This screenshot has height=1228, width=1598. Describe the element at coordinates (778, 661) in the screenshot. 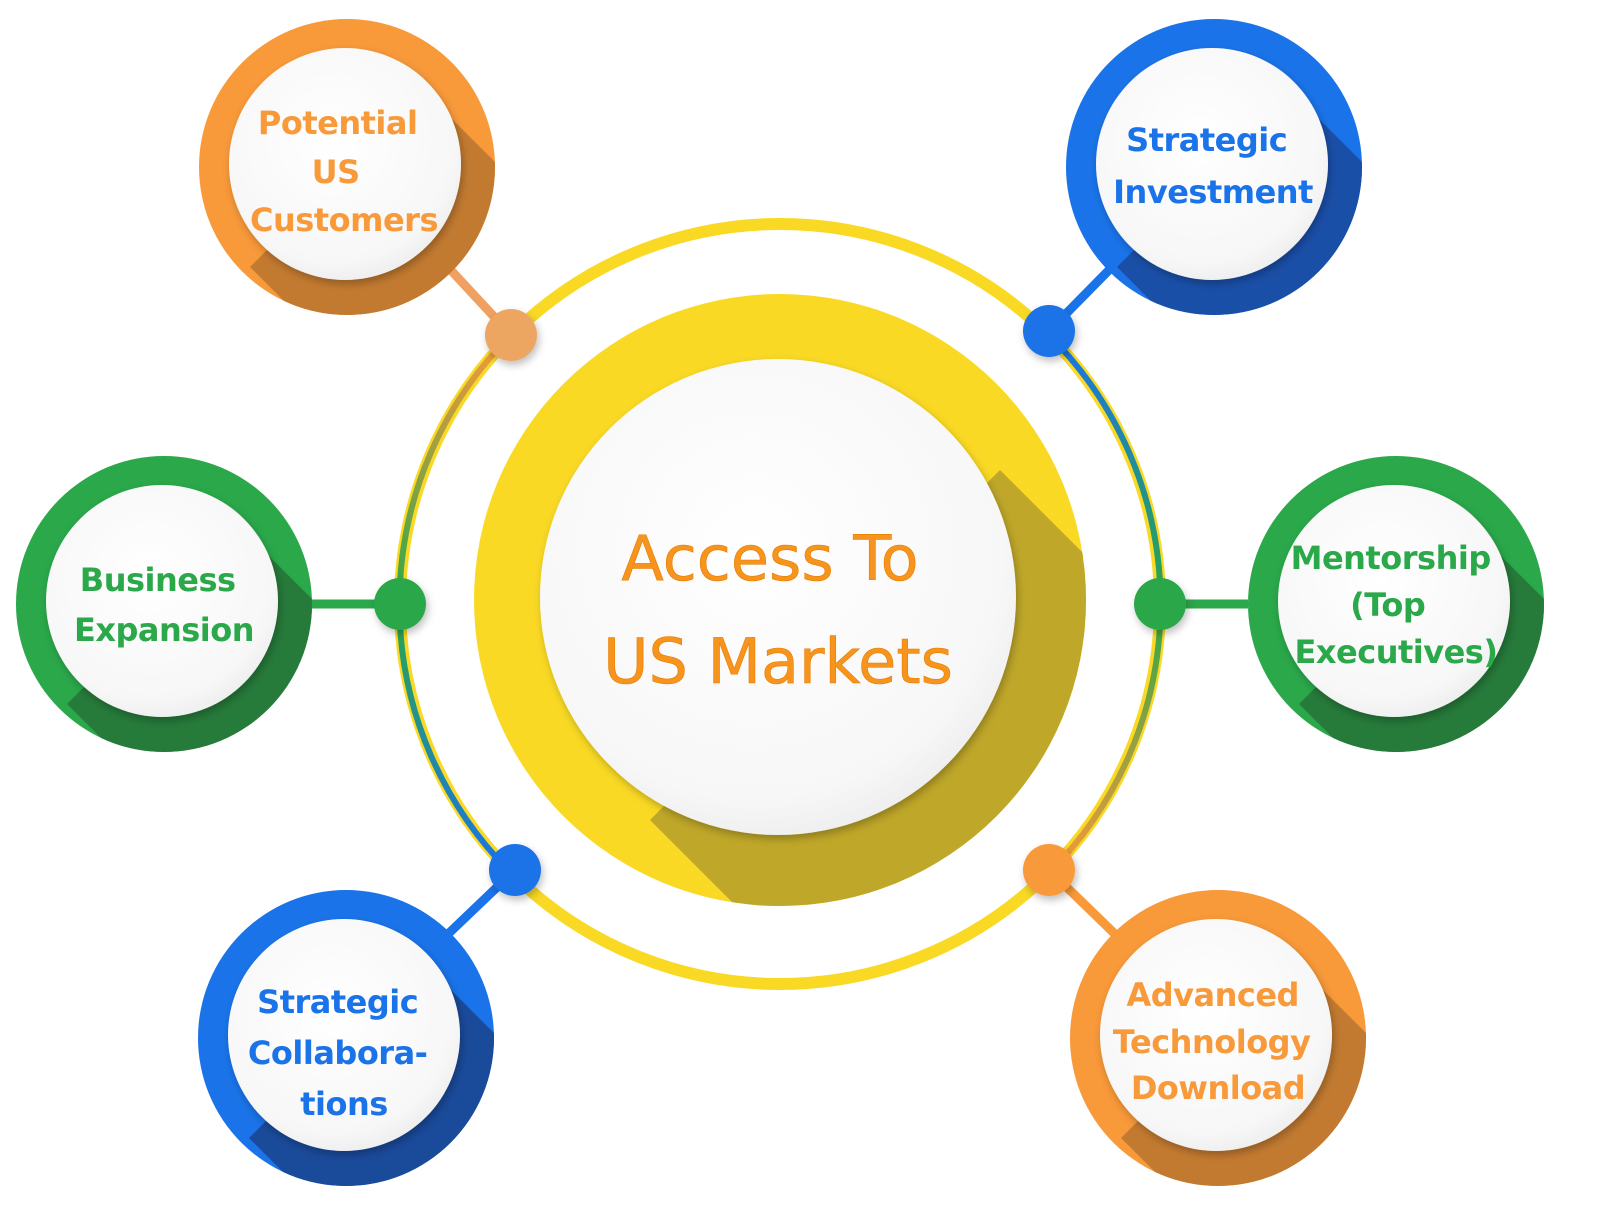

I see `center-title-line2: US Markets` at that location.